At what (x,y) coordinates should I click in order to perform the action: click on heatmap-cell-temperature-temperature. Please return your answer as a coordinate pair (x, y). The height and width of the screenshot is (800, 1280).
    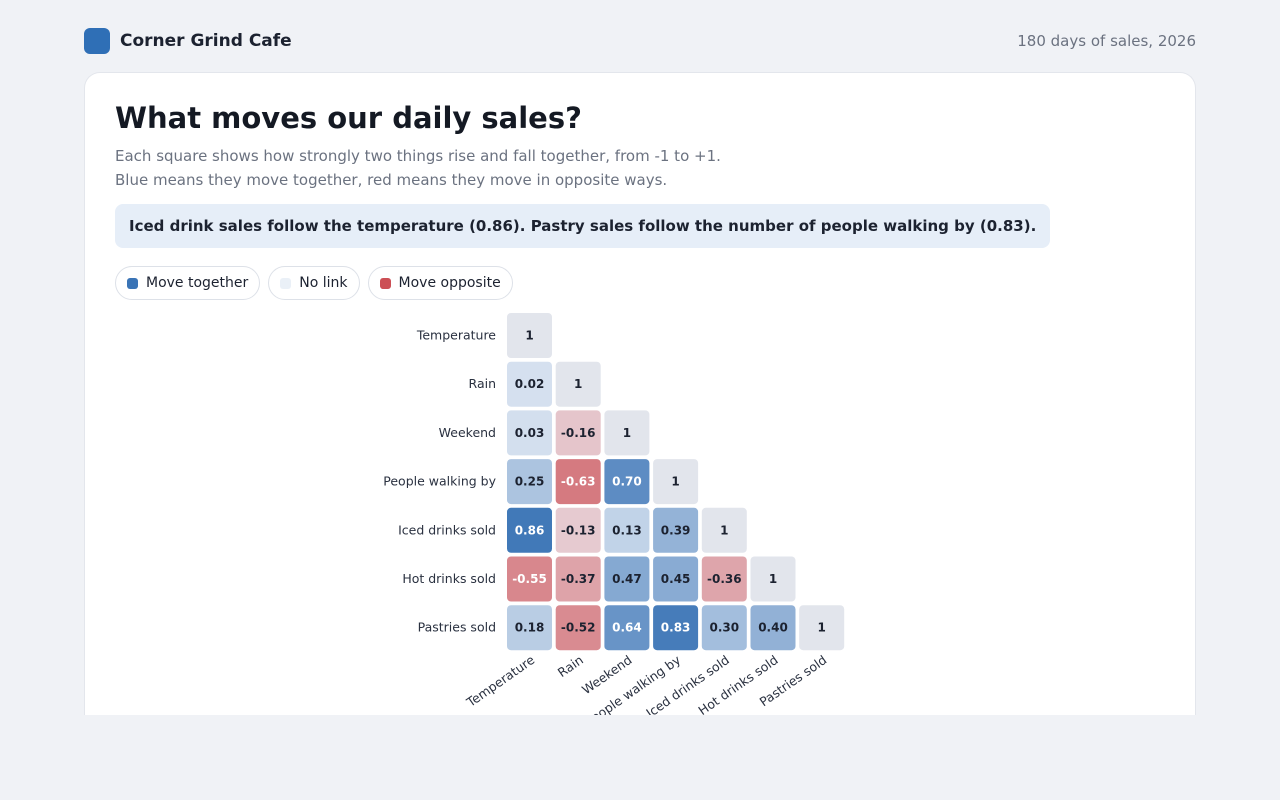
    Looking at the image, I should click on (529, 335).